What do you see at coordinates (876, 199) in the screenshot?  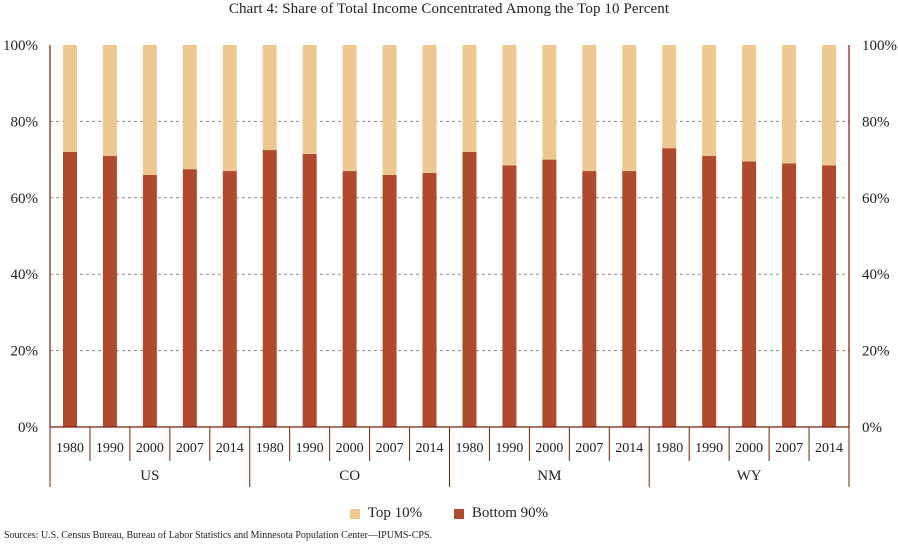 I see `y-tick-label-right: 60%` at bounding box center [876, 199].